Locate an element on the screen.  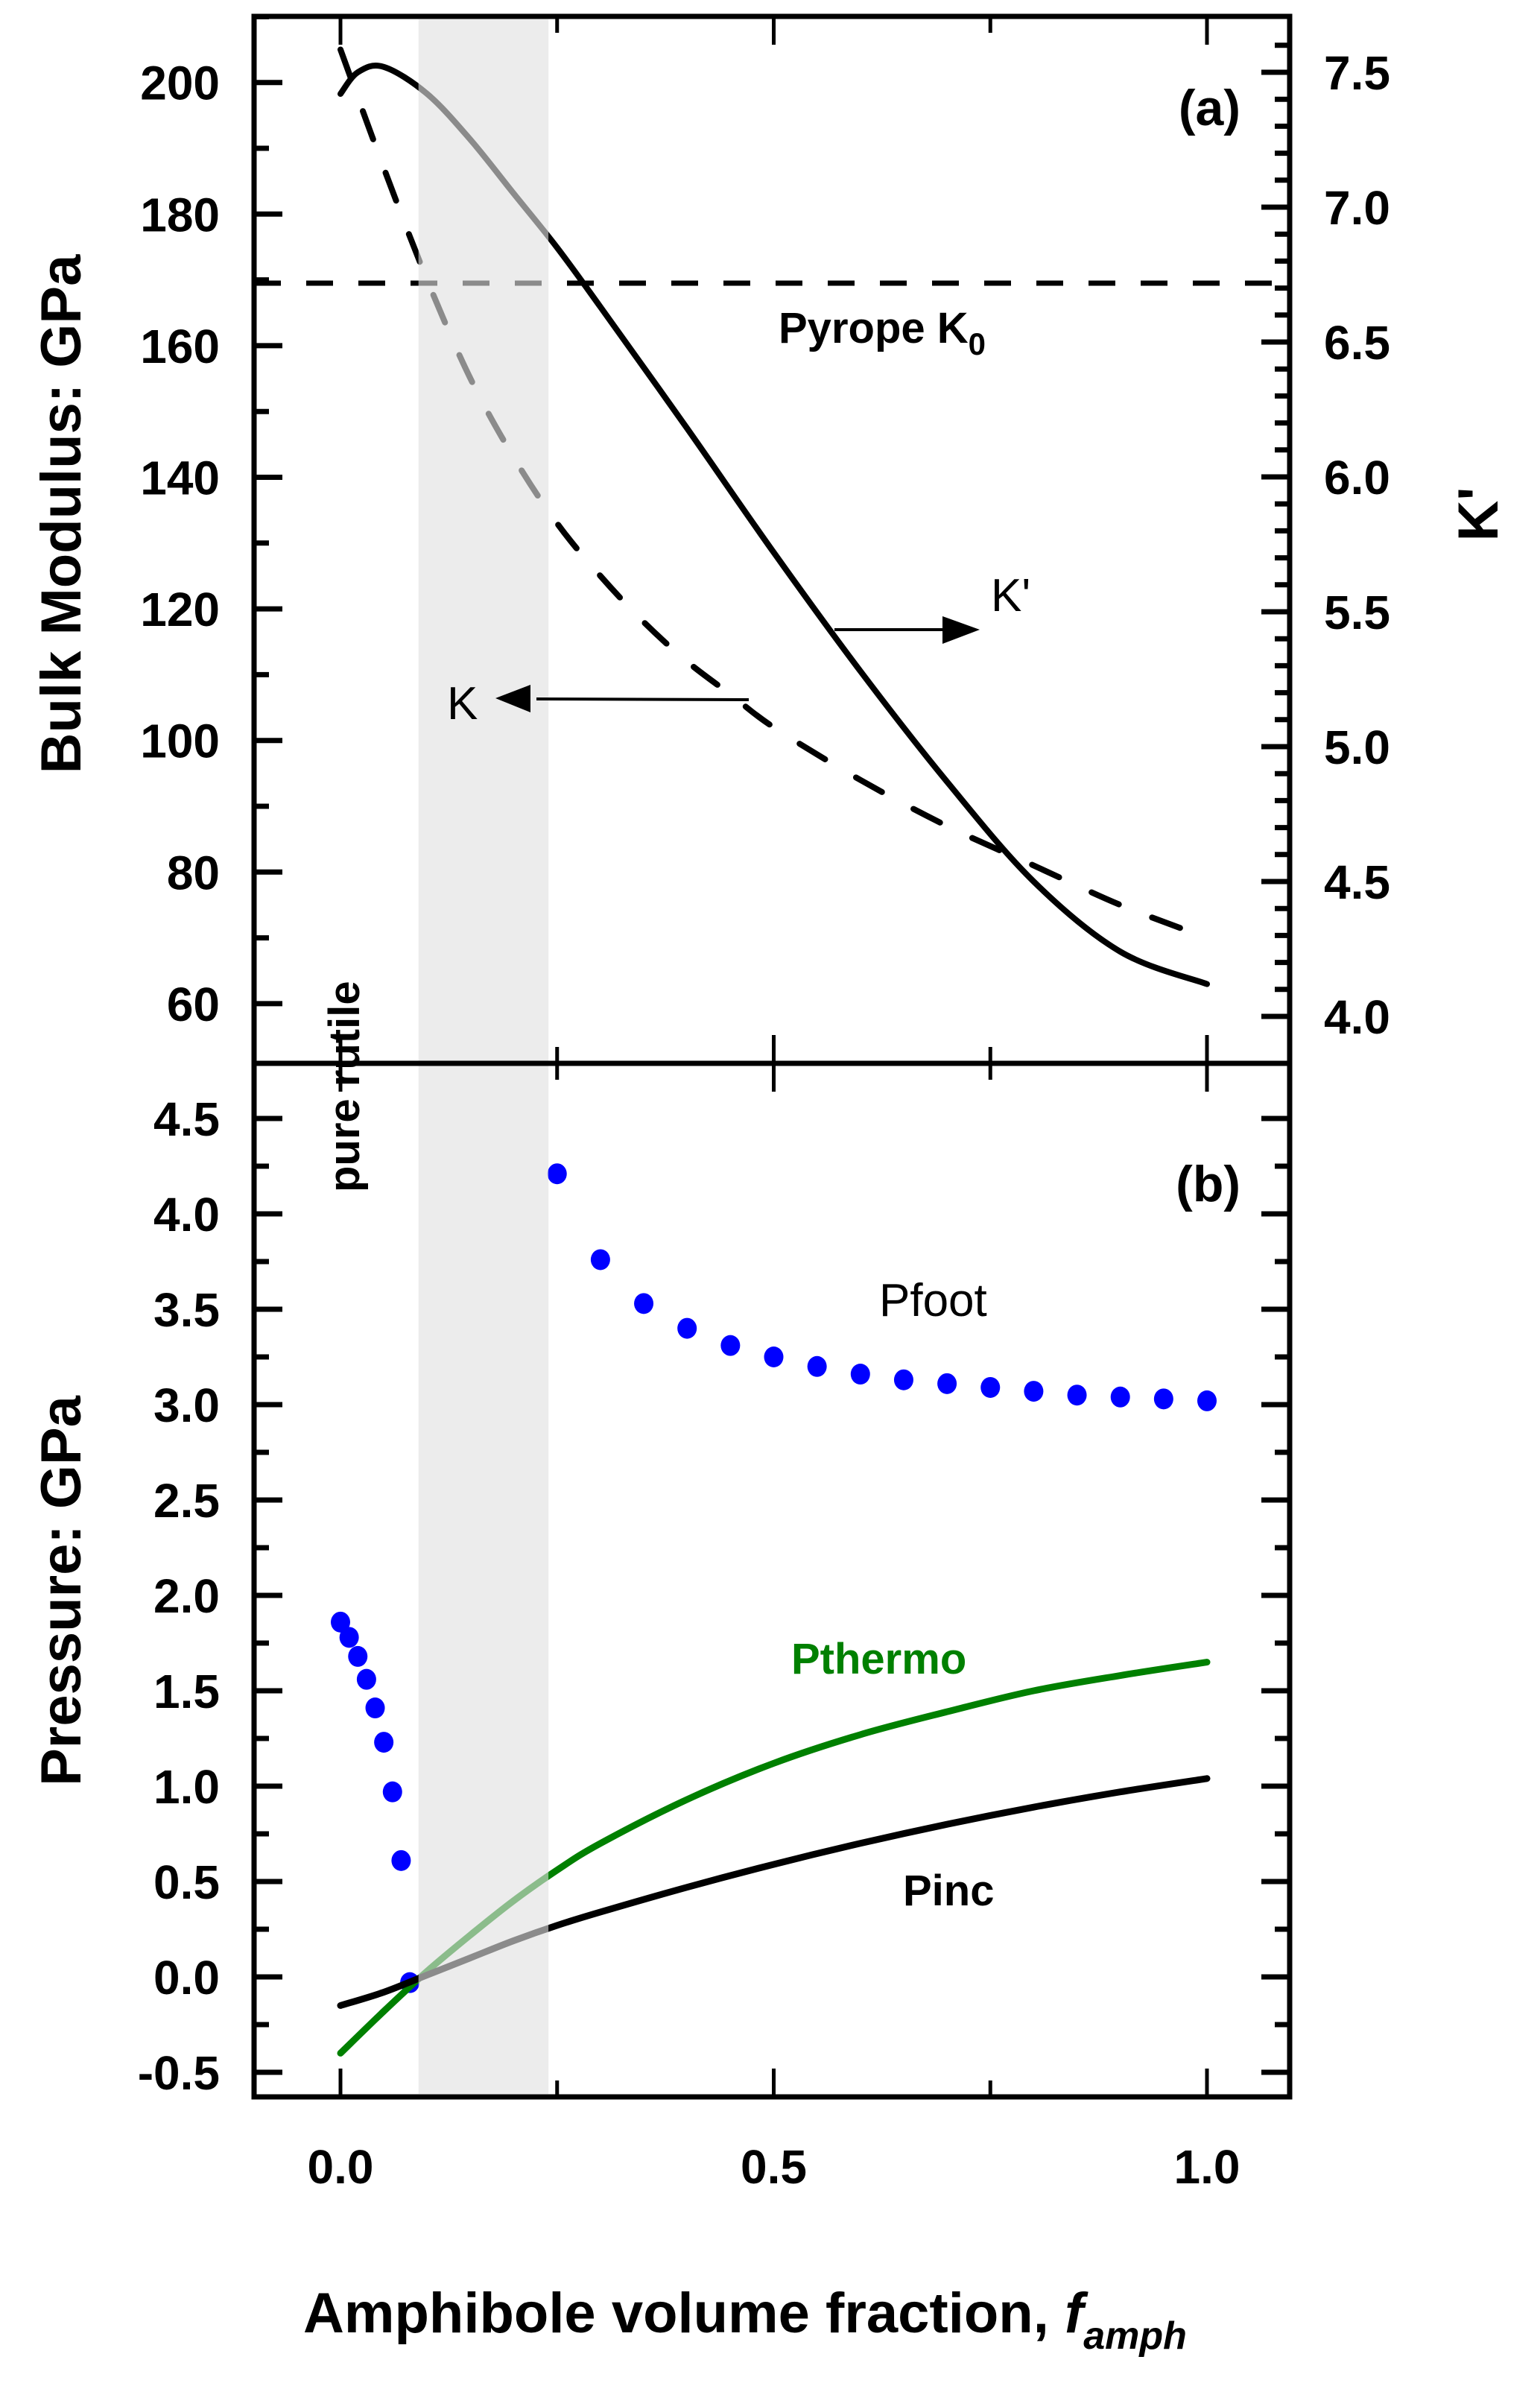
y-axis-title-pressure: Pressure: GPa is located at coordinates (61, 1590).